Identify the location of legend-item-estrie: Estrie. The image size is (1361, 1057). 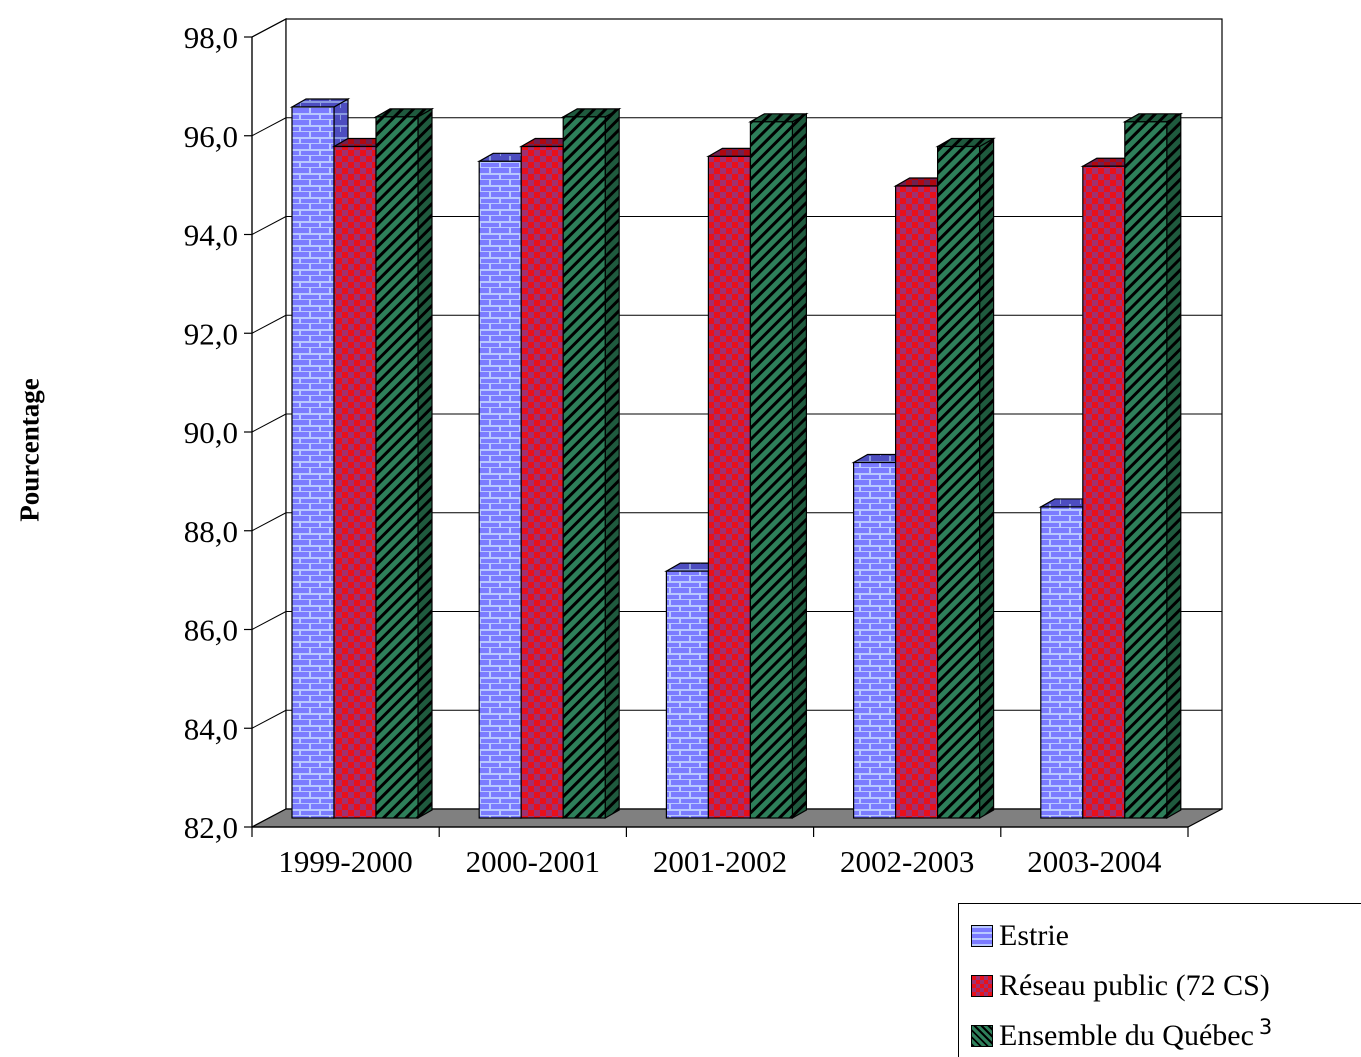
(1020, 936).